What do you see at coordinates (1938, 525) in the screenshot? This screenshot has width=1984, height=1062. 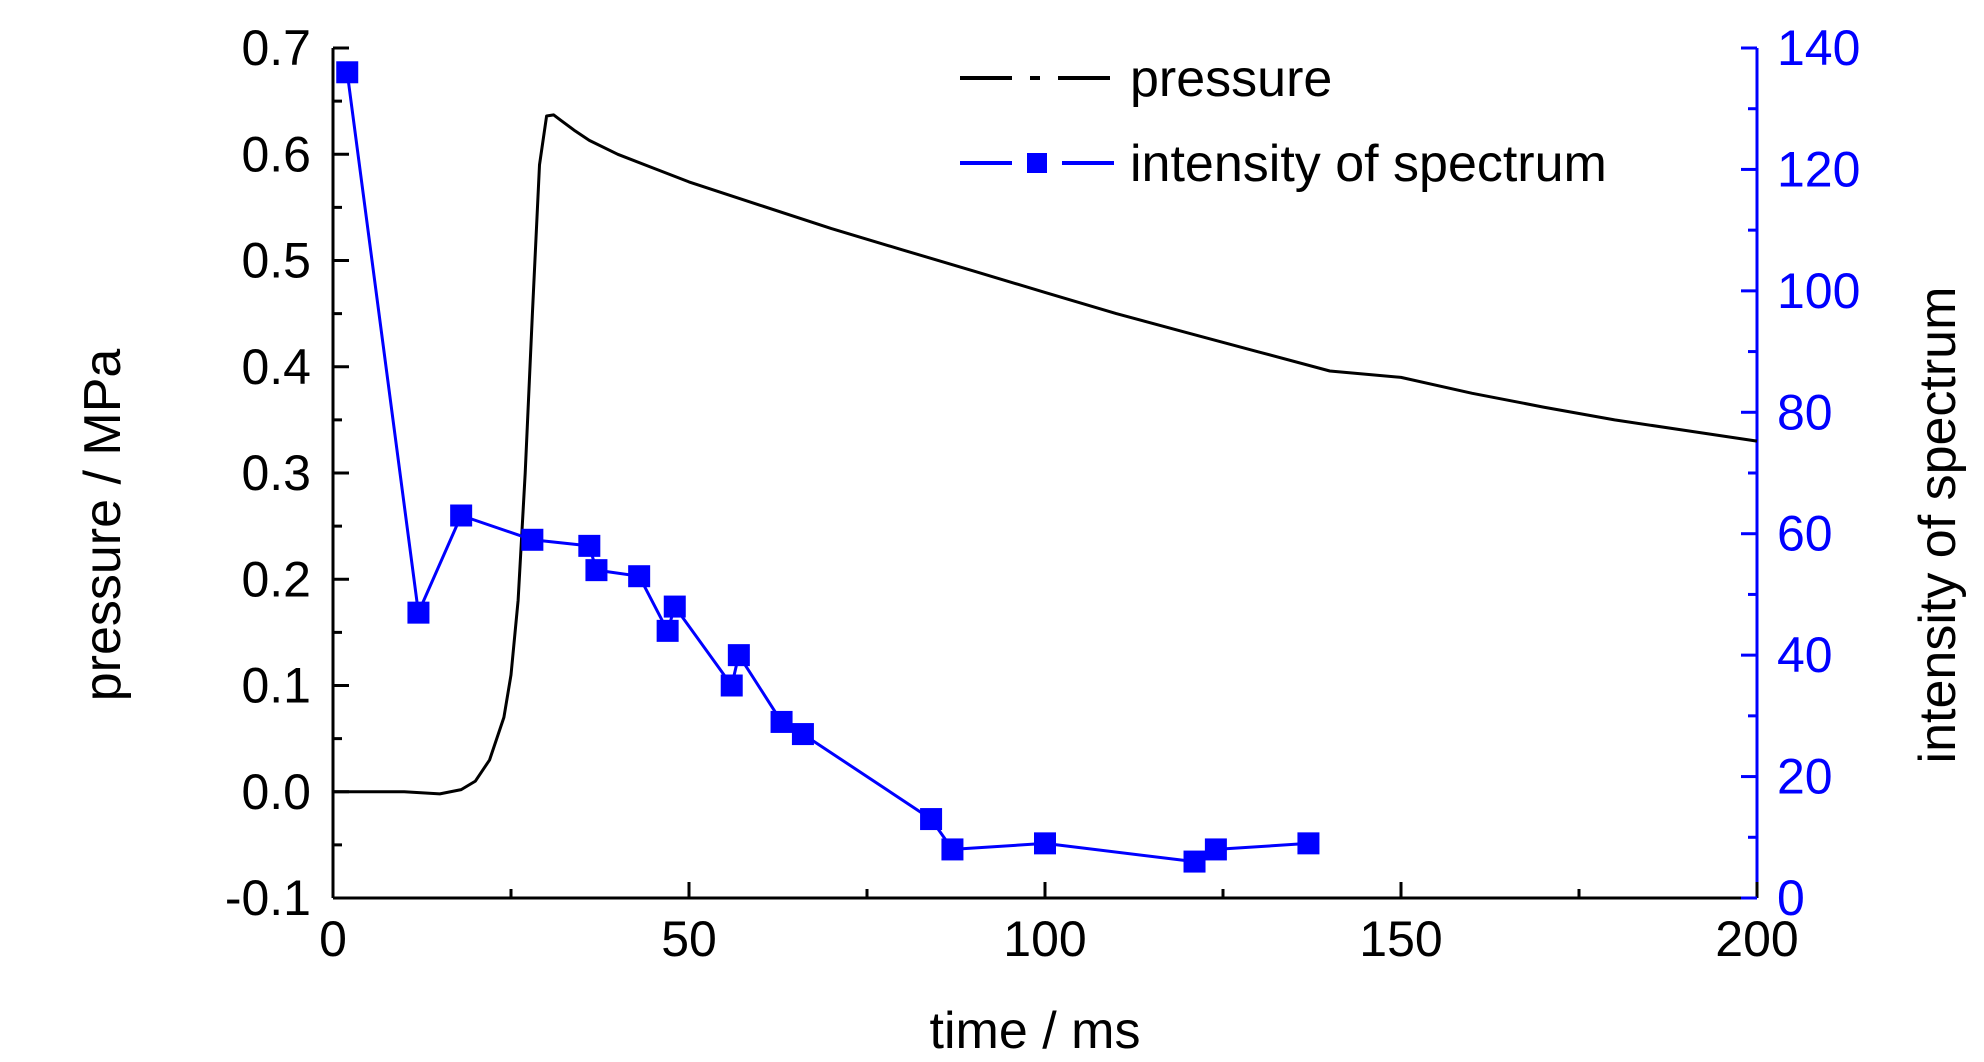 I see `y-axis-right-title: intensity of spectrum` at bounding box center [1938, 525].